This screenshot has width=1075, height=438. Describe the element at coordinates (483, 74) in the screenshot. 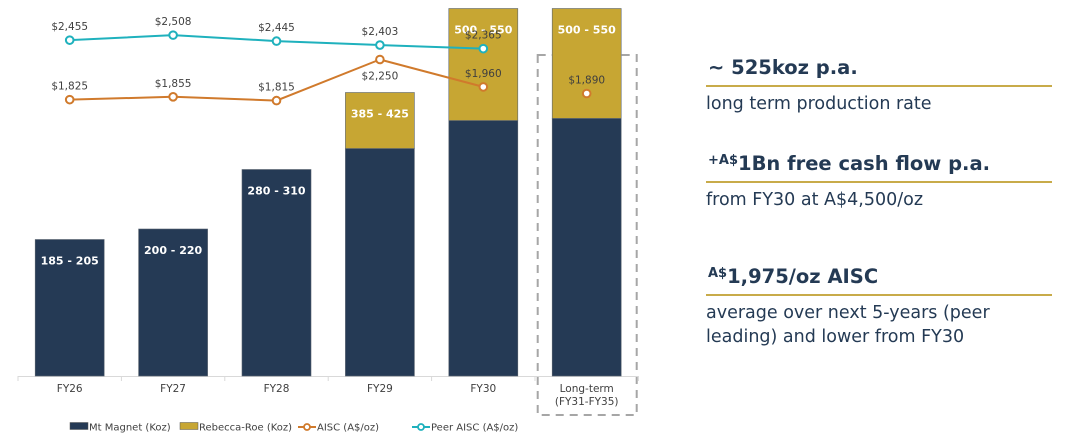

I see `line-data-label-aisc: $1,960` at that location.